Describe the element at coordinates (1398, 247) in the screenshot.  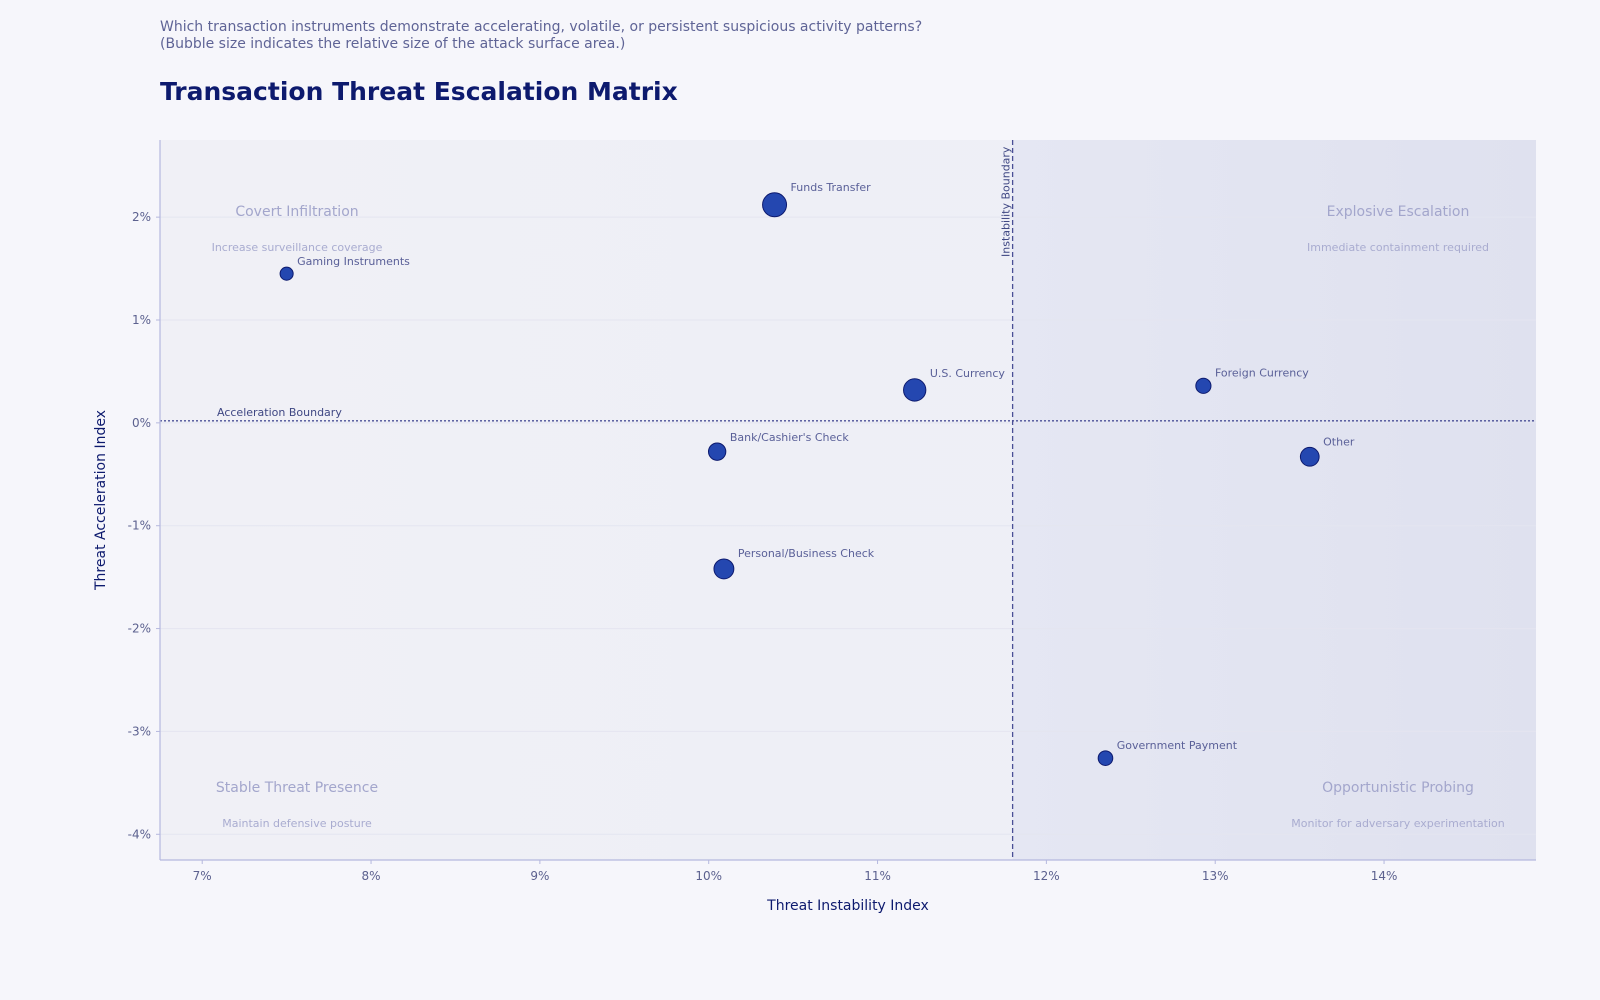
I see `quadrant-desc-top-right: Immediate containment required` at that location.